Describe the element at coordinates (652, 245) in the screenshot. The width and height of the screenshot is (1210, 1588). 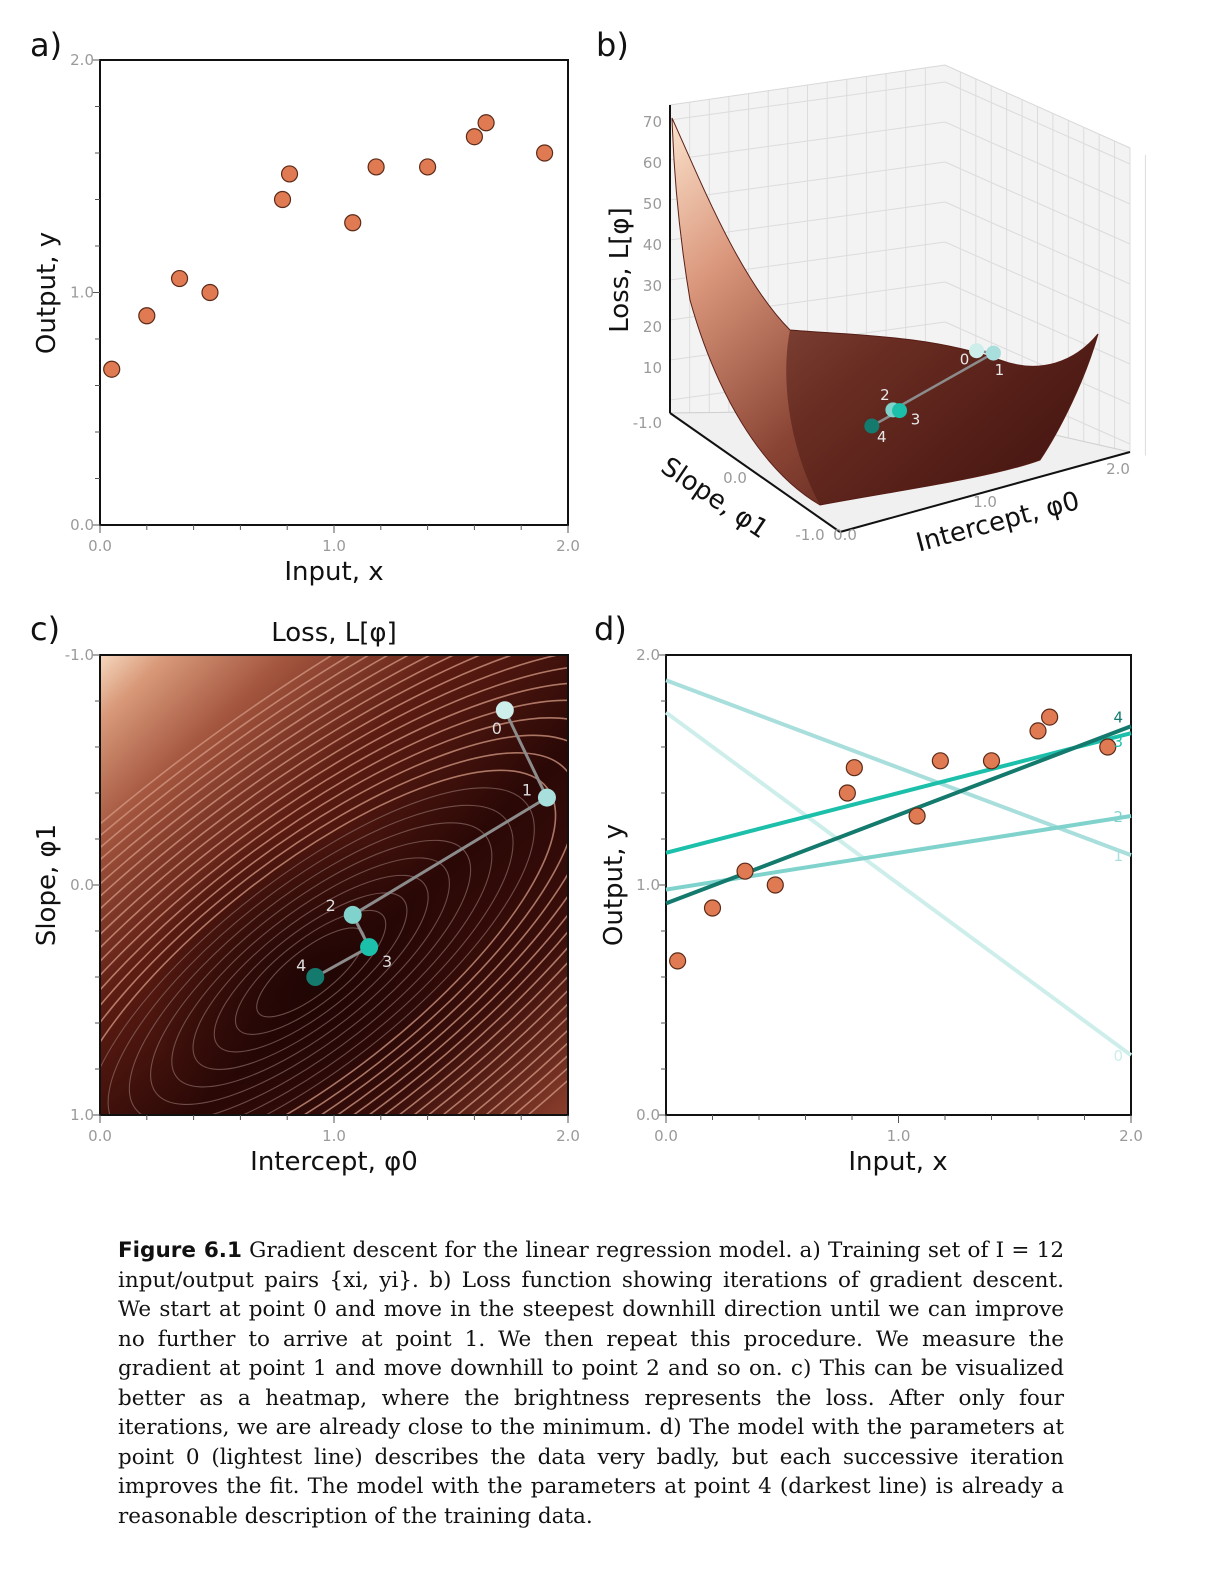
I see `panel-b-ztick-label: 40` at that location.